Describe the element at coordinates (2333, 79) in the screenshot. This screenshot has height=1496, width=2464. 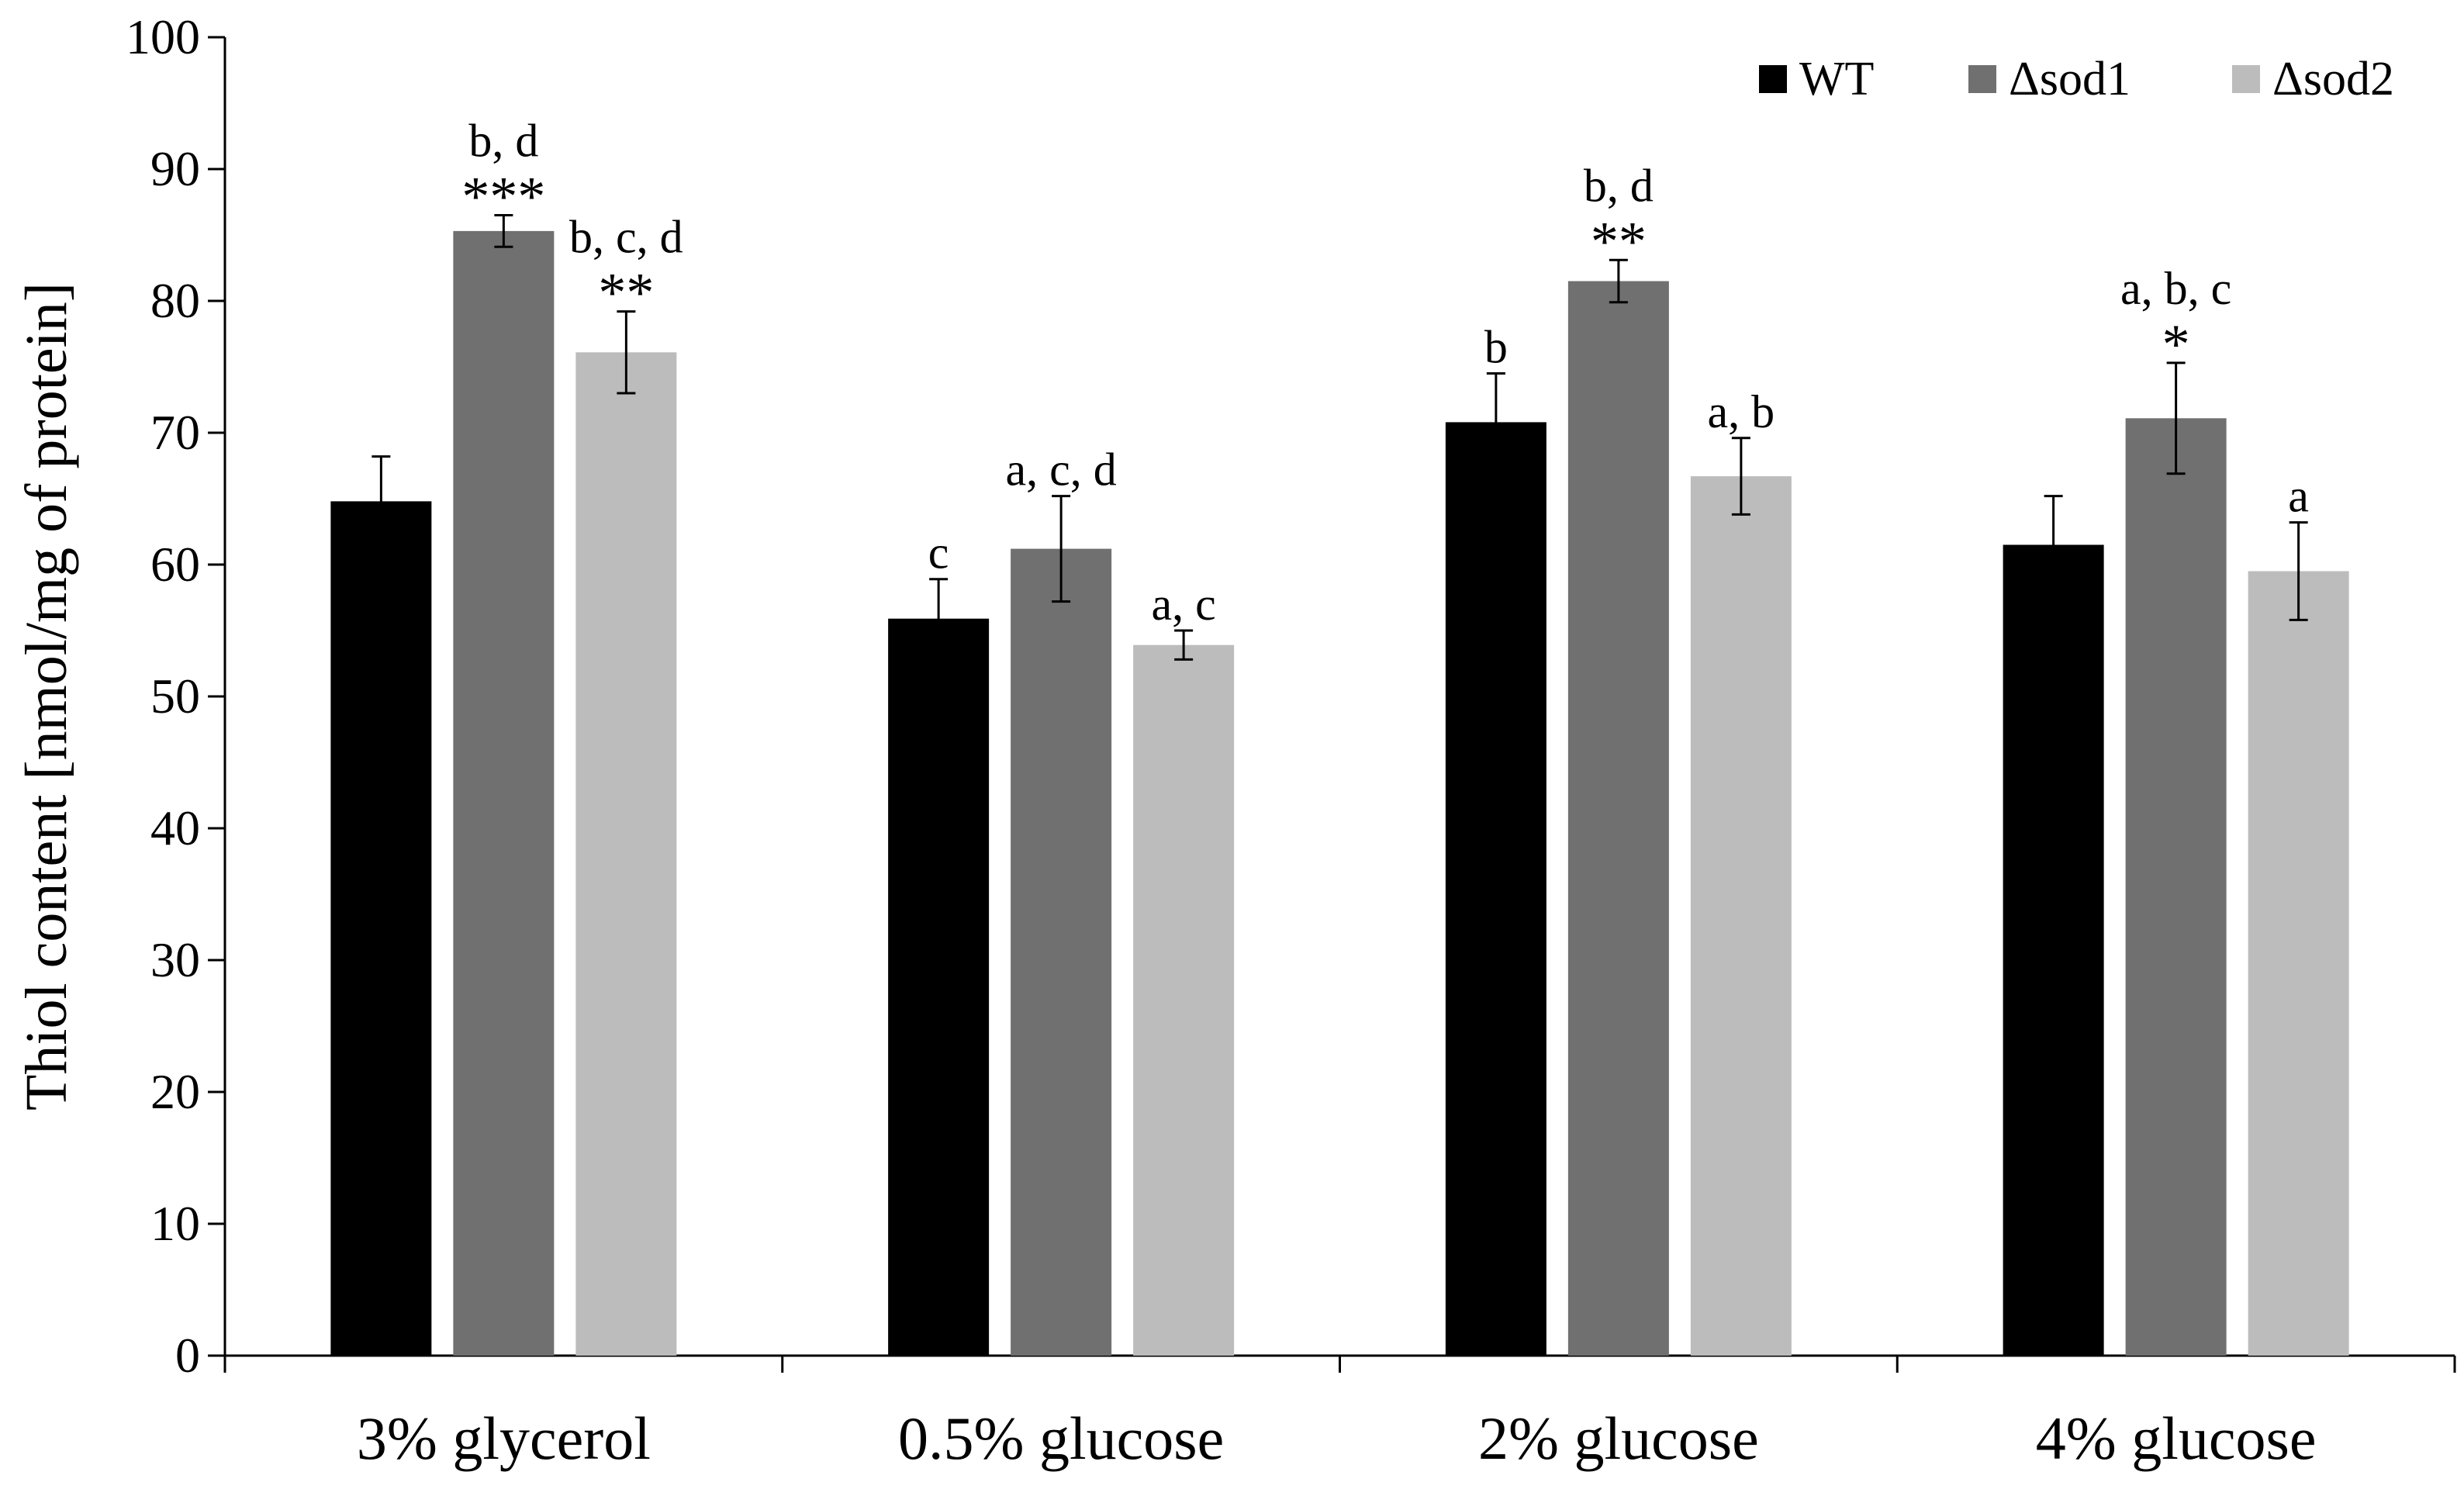
I see `legend-label: Δsod2` at that location.